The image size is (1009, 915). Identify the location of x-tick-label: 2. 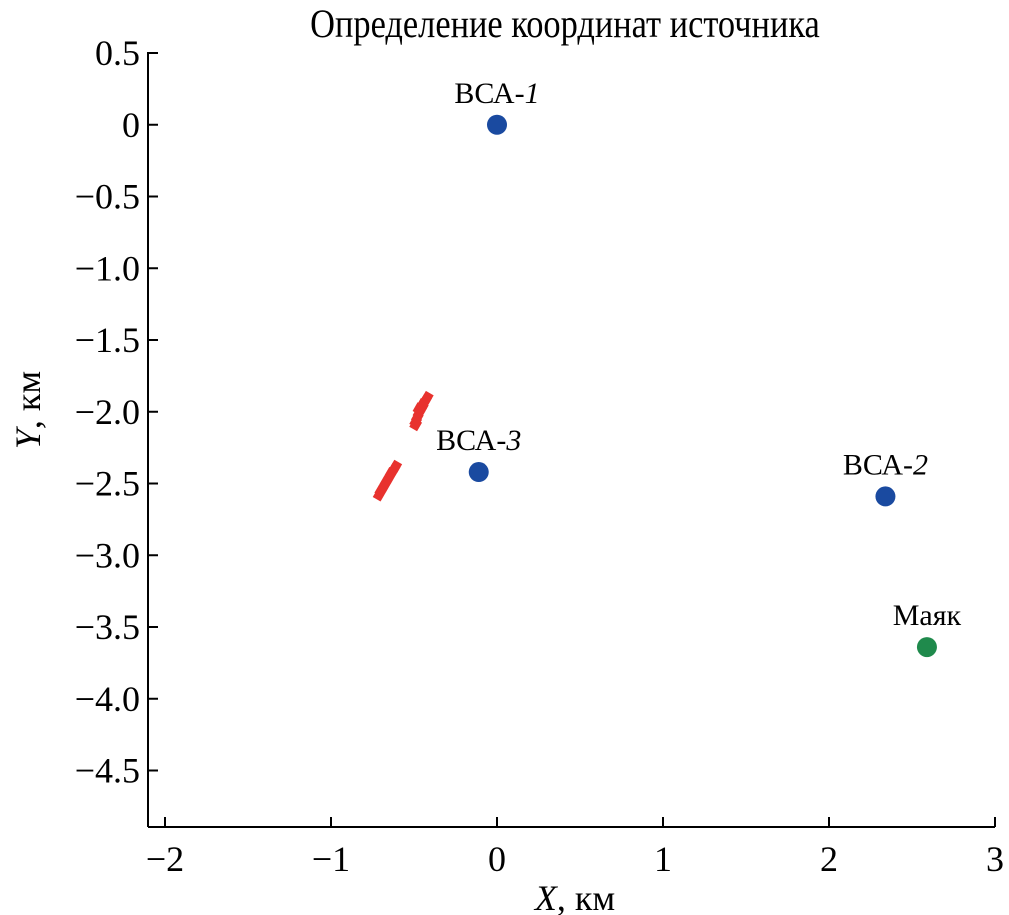
(829, 859).